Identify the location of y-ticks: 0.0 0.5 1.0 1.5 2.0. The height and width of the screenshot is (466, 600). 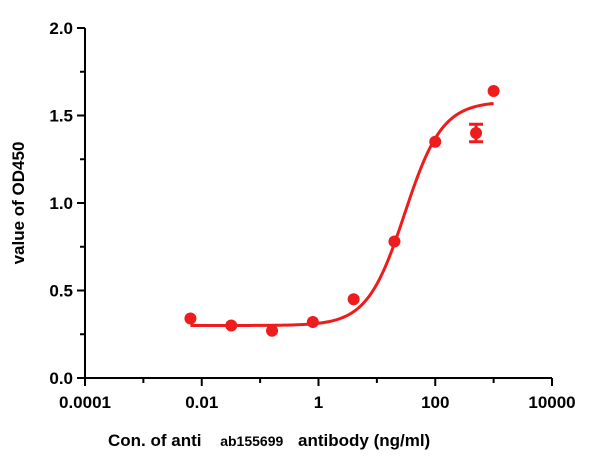
(67, 203).